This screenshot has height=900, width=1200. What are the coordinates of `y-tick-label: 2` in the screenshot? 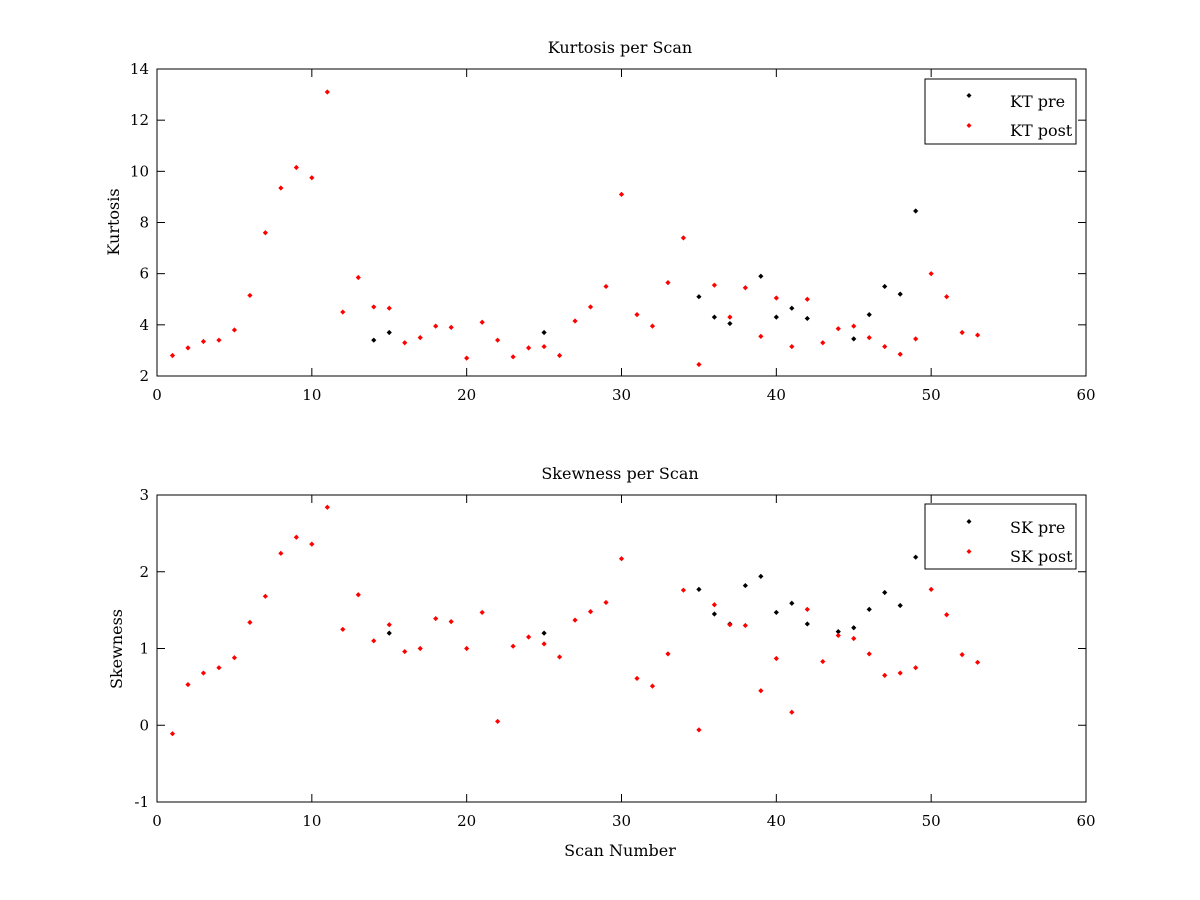 It's located at (144, 376).